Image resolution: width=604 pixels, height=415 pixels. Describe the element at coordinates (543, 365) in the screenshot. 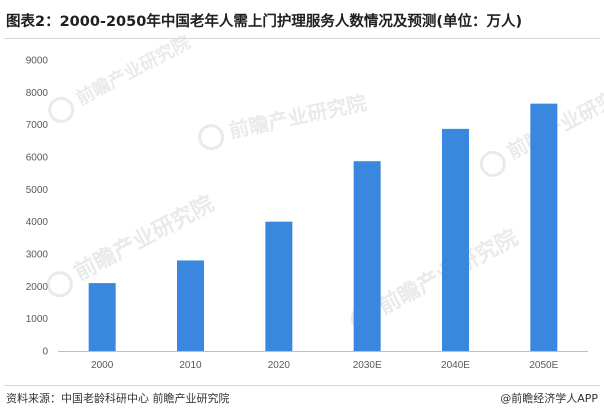

I see `x-tick-label: 2050E` at that location.